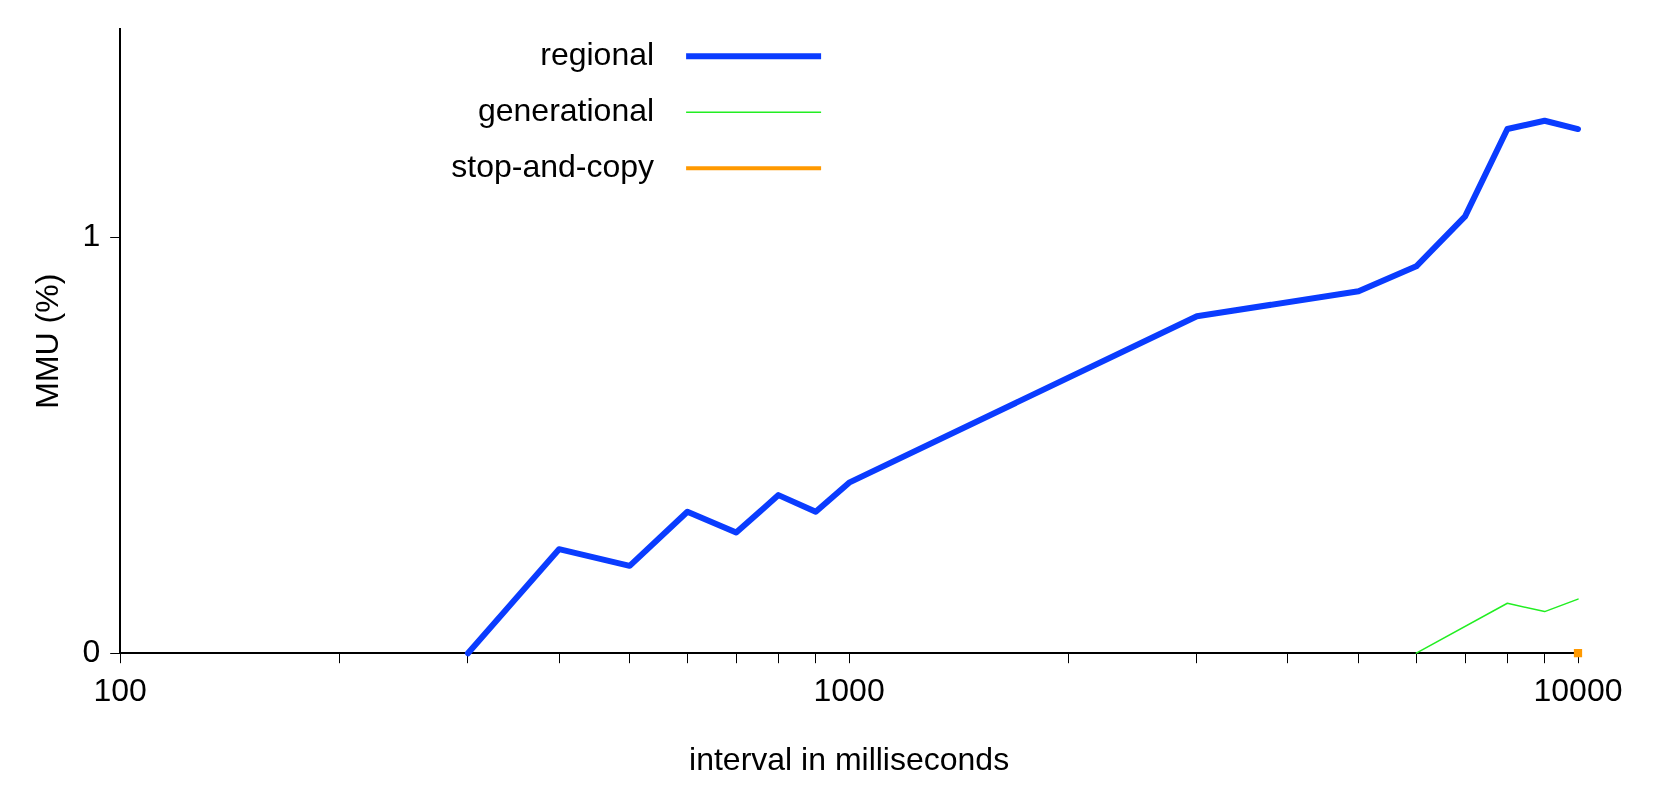  Describe the element at coordinates (120, 690) in the screenshot. I see `x-tick-label: 100` at that location.